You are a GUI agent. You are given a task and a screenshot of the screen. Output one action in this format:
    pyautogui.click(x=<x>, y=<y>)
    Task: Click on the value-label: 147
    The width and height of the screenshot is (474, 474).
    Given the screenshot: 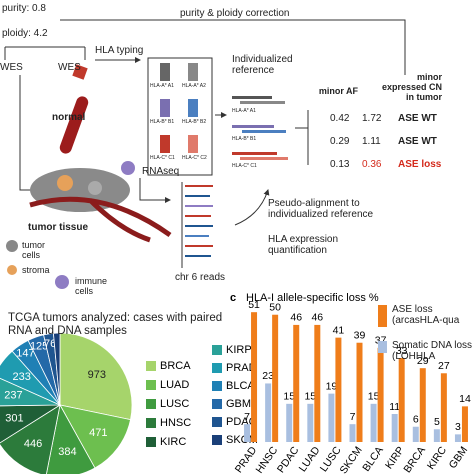 What is the action you would take?
    pyautogui.click(x=25, y=354)
    